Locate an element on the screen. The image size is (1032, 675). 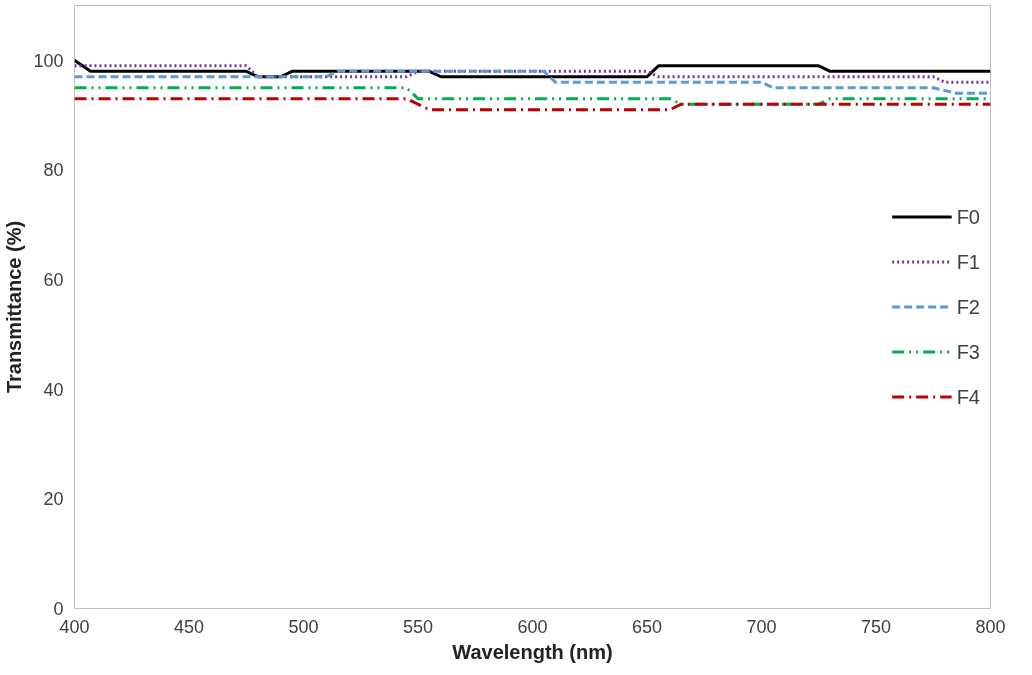
x-tick-label: 750 is located at coordinates (876, 626).